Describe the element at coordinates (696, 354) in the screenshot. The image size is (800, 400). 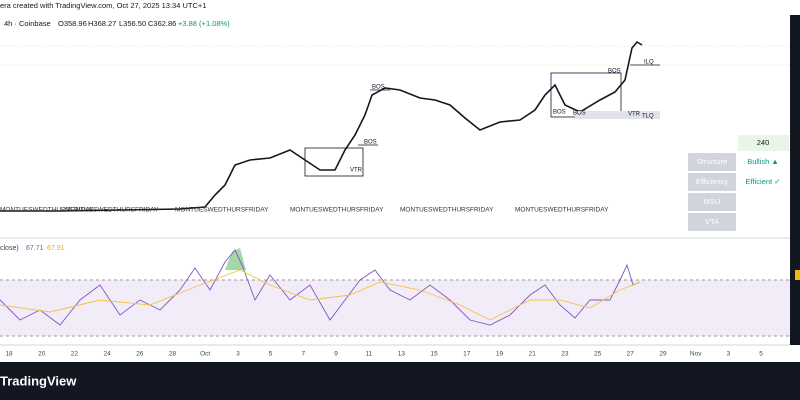
I see `time-label: Nov` at that location.